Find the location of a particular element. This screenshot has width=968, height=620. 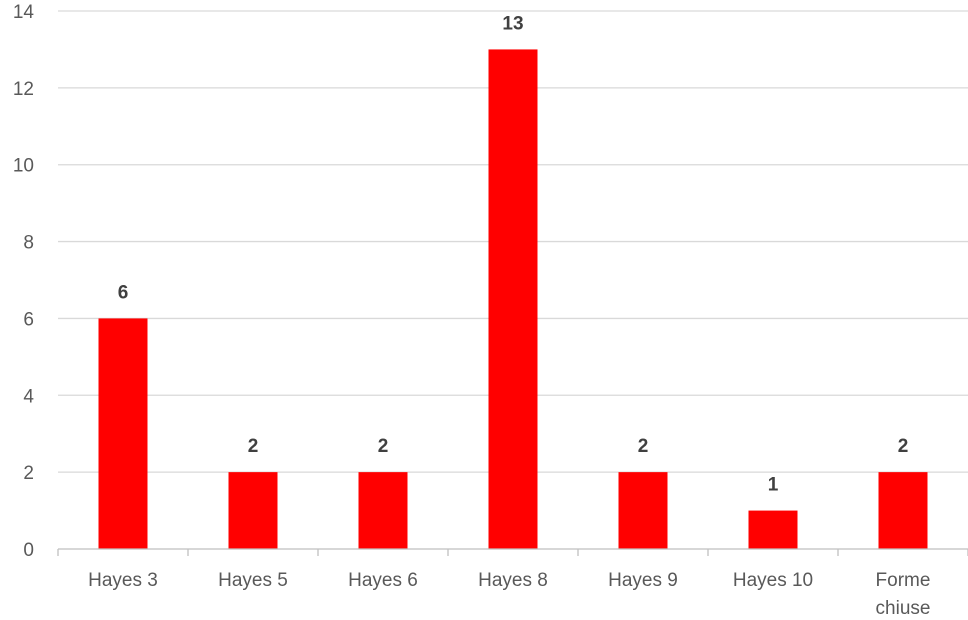

data-label: 1 is located at coordinates (773, 485).